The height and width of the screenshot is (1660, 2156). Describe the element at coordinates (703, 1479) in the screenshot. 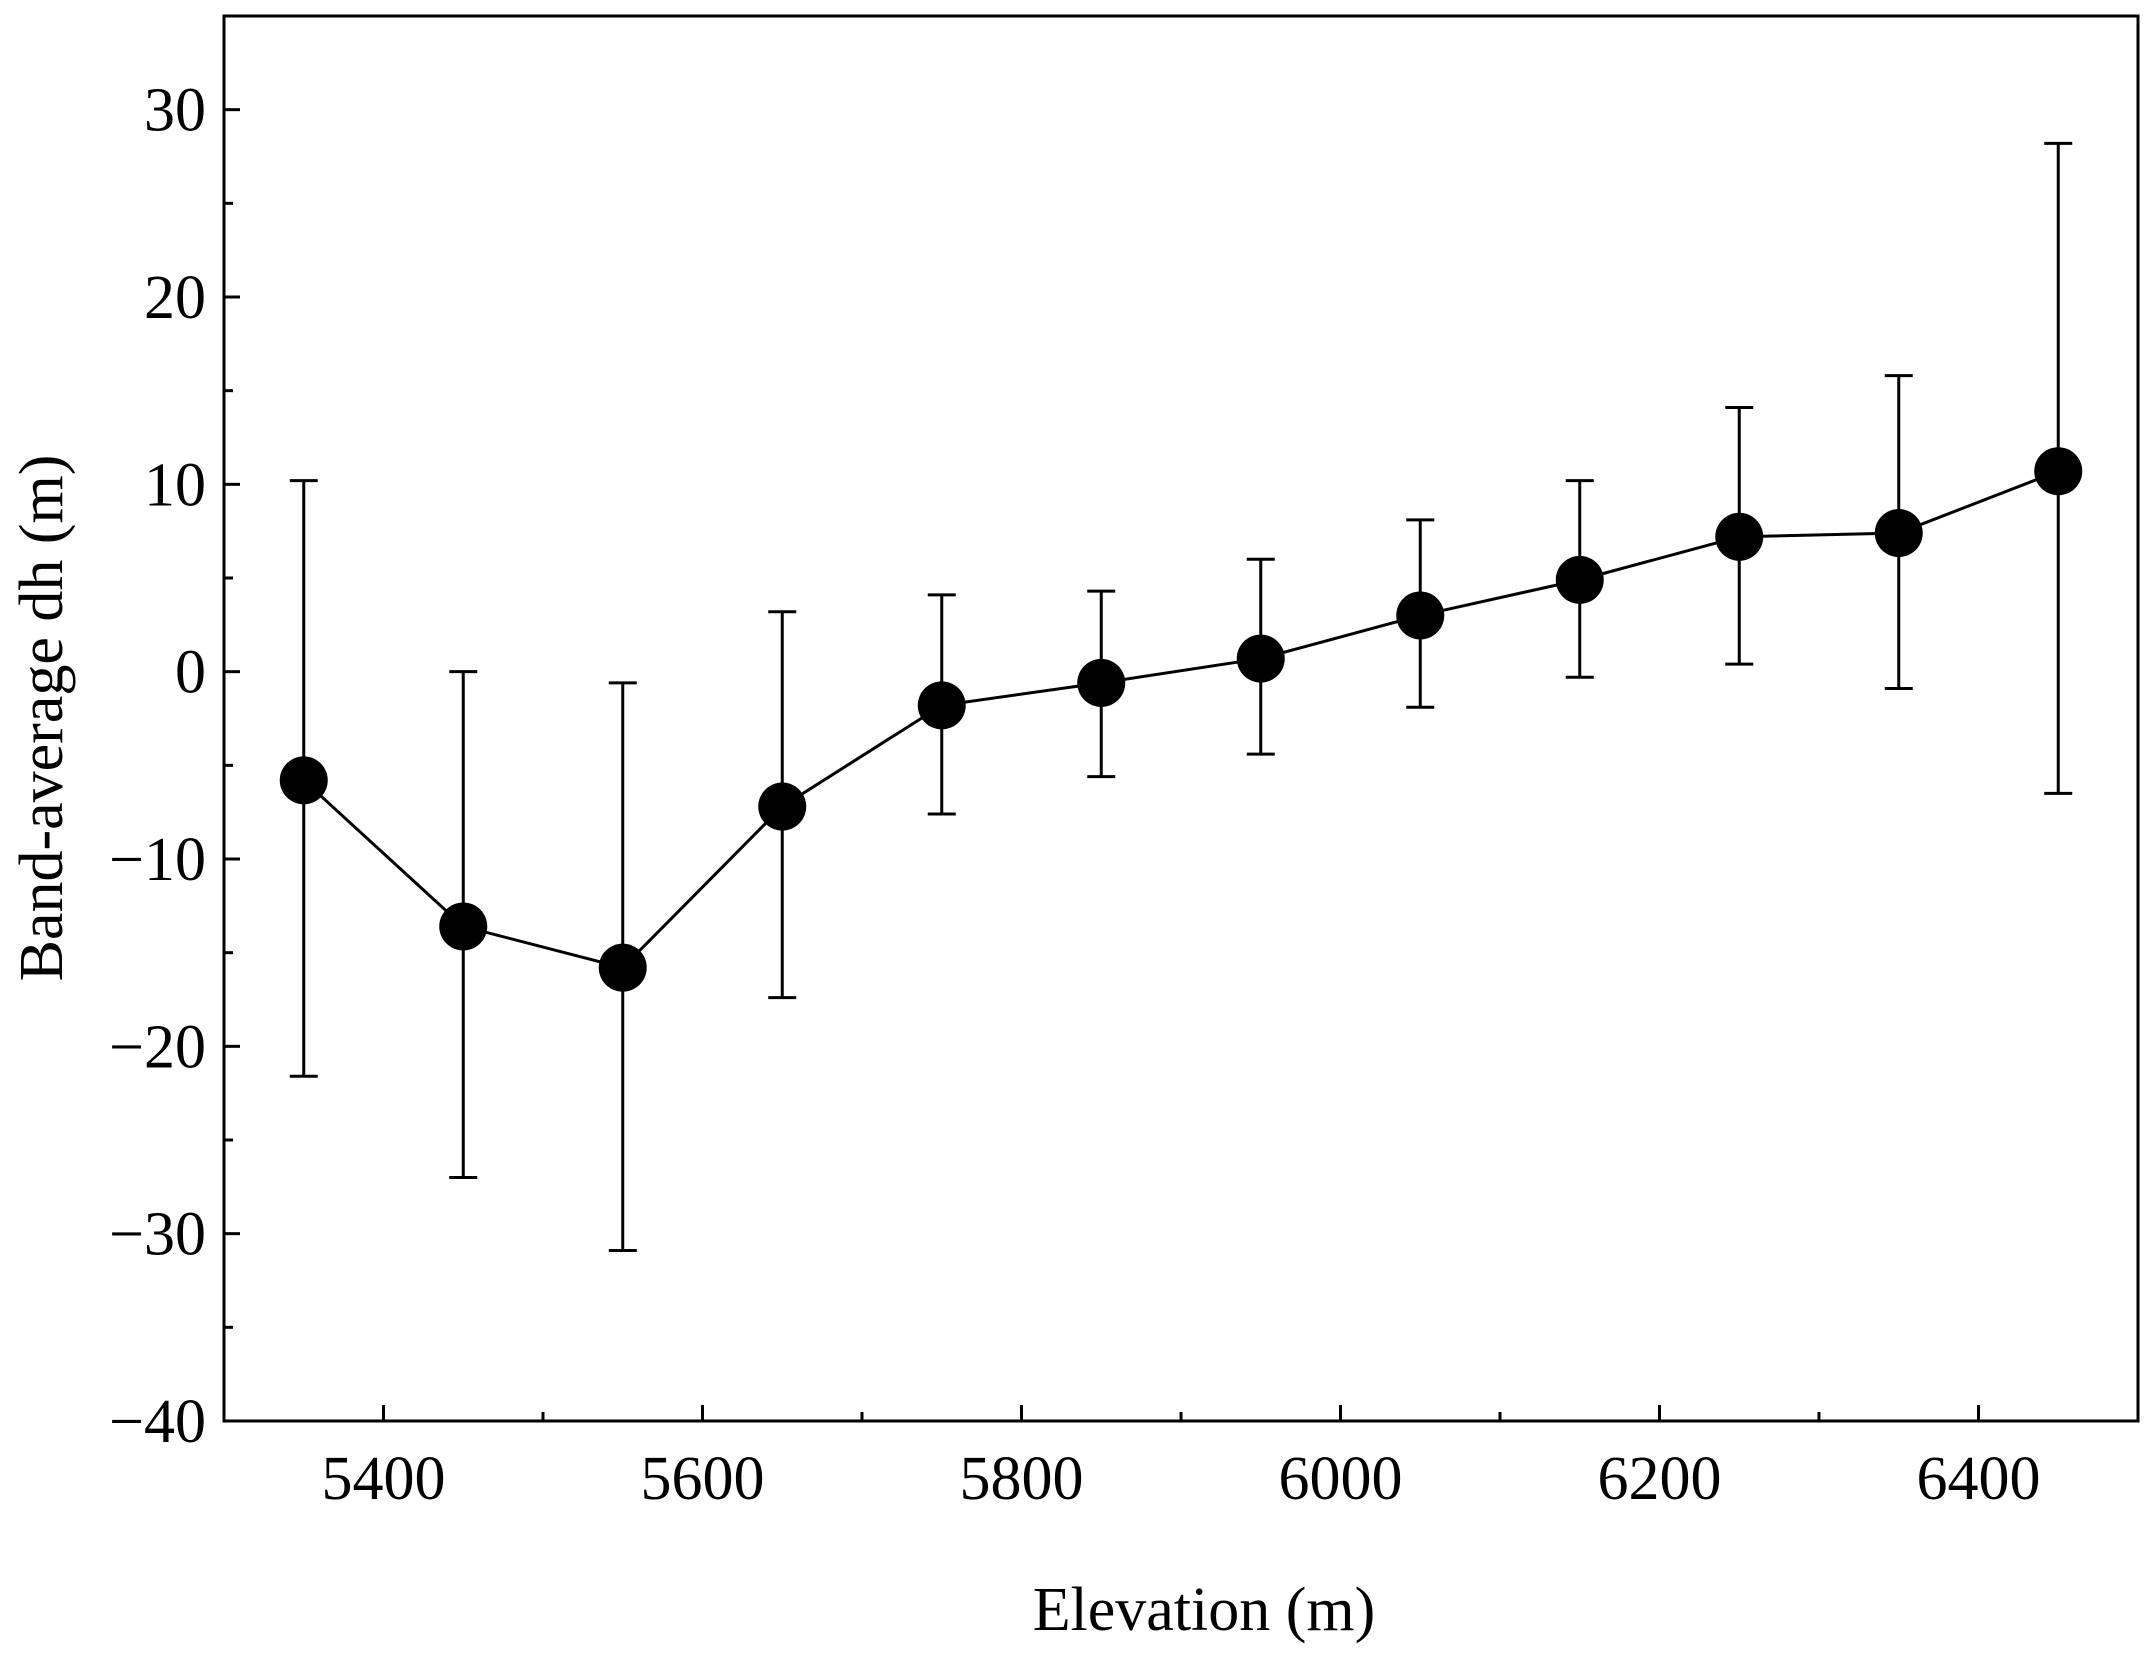

I see `x-tick-label: 5600` at that location.